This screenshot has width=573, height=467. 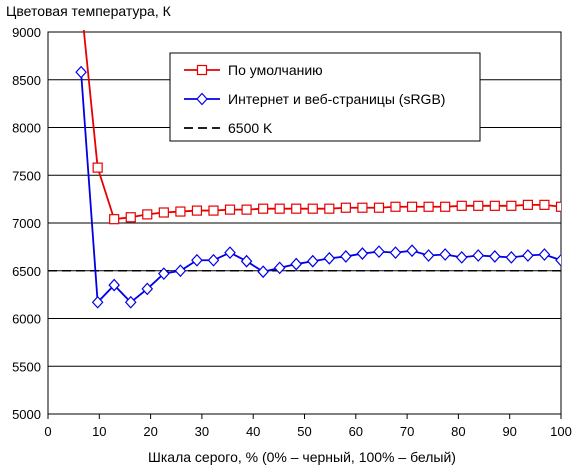 I want to click on y-tick-label: 8000, so click(x=26, y=128).